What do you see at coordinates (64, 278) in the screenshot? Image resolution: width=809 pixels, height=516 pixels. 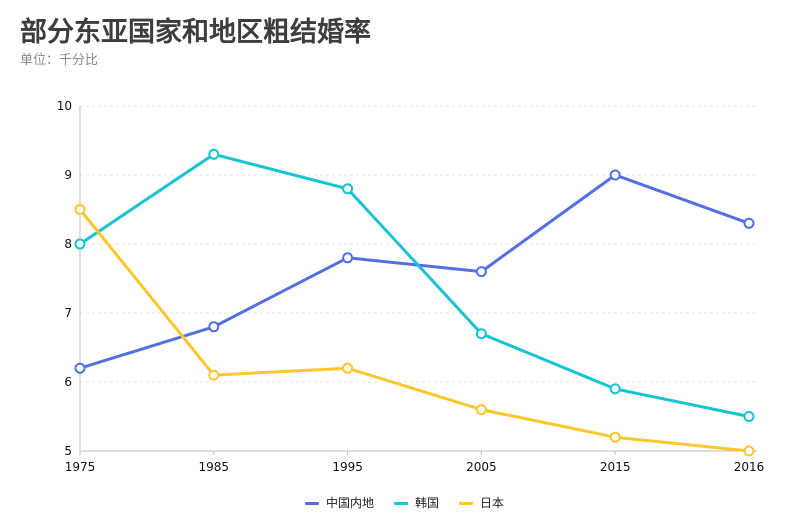 I see `y-axis-ticks: 5 6 7 8 9 10` at bounding box center [64, 278].